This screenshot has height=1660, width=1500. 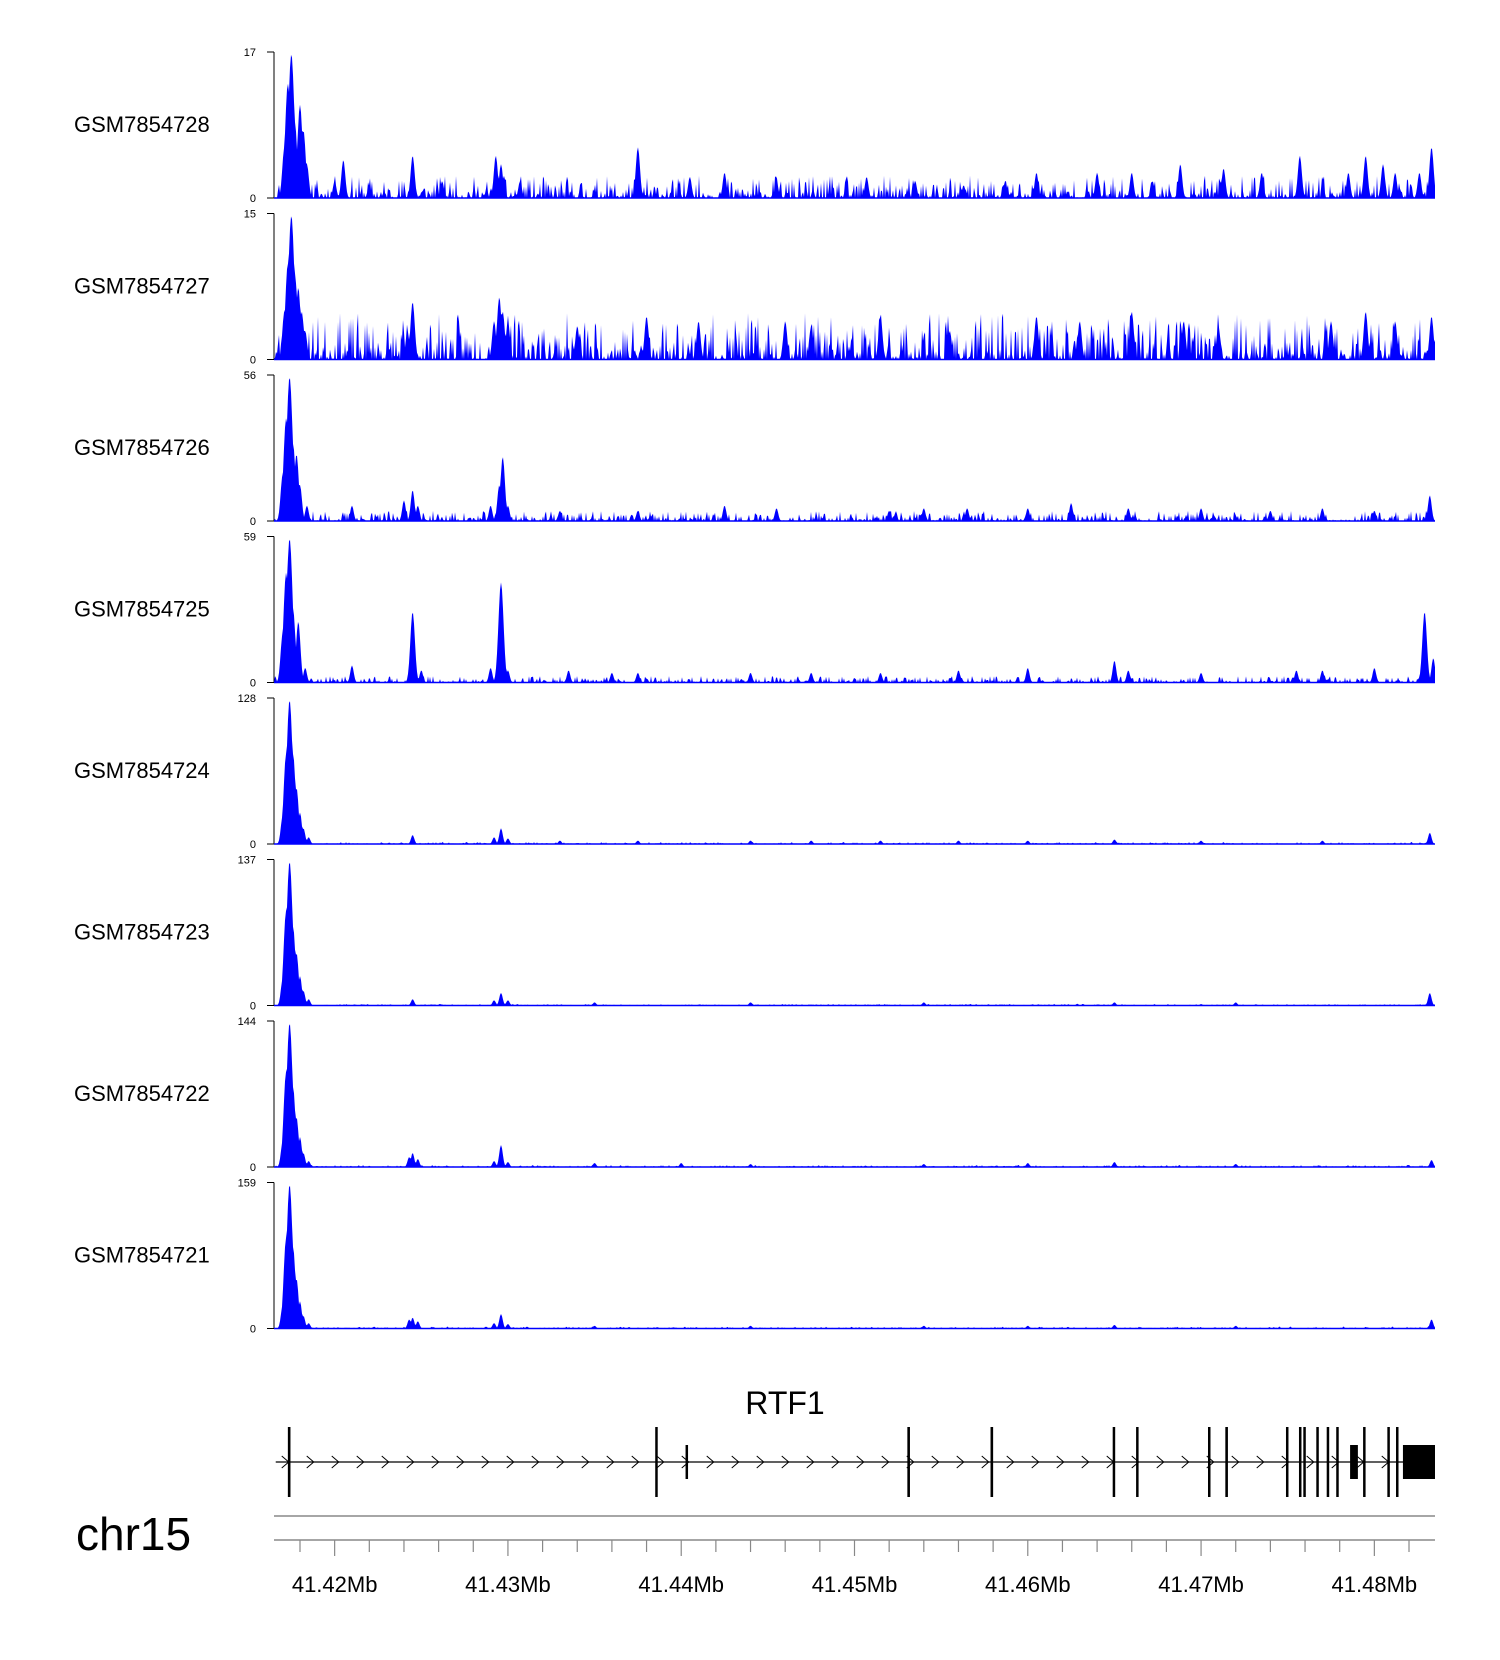 What do you see at coordinates (247, 861) in the screenshot?
I see `y-max-label: 137` at bounding box center [247, 861].